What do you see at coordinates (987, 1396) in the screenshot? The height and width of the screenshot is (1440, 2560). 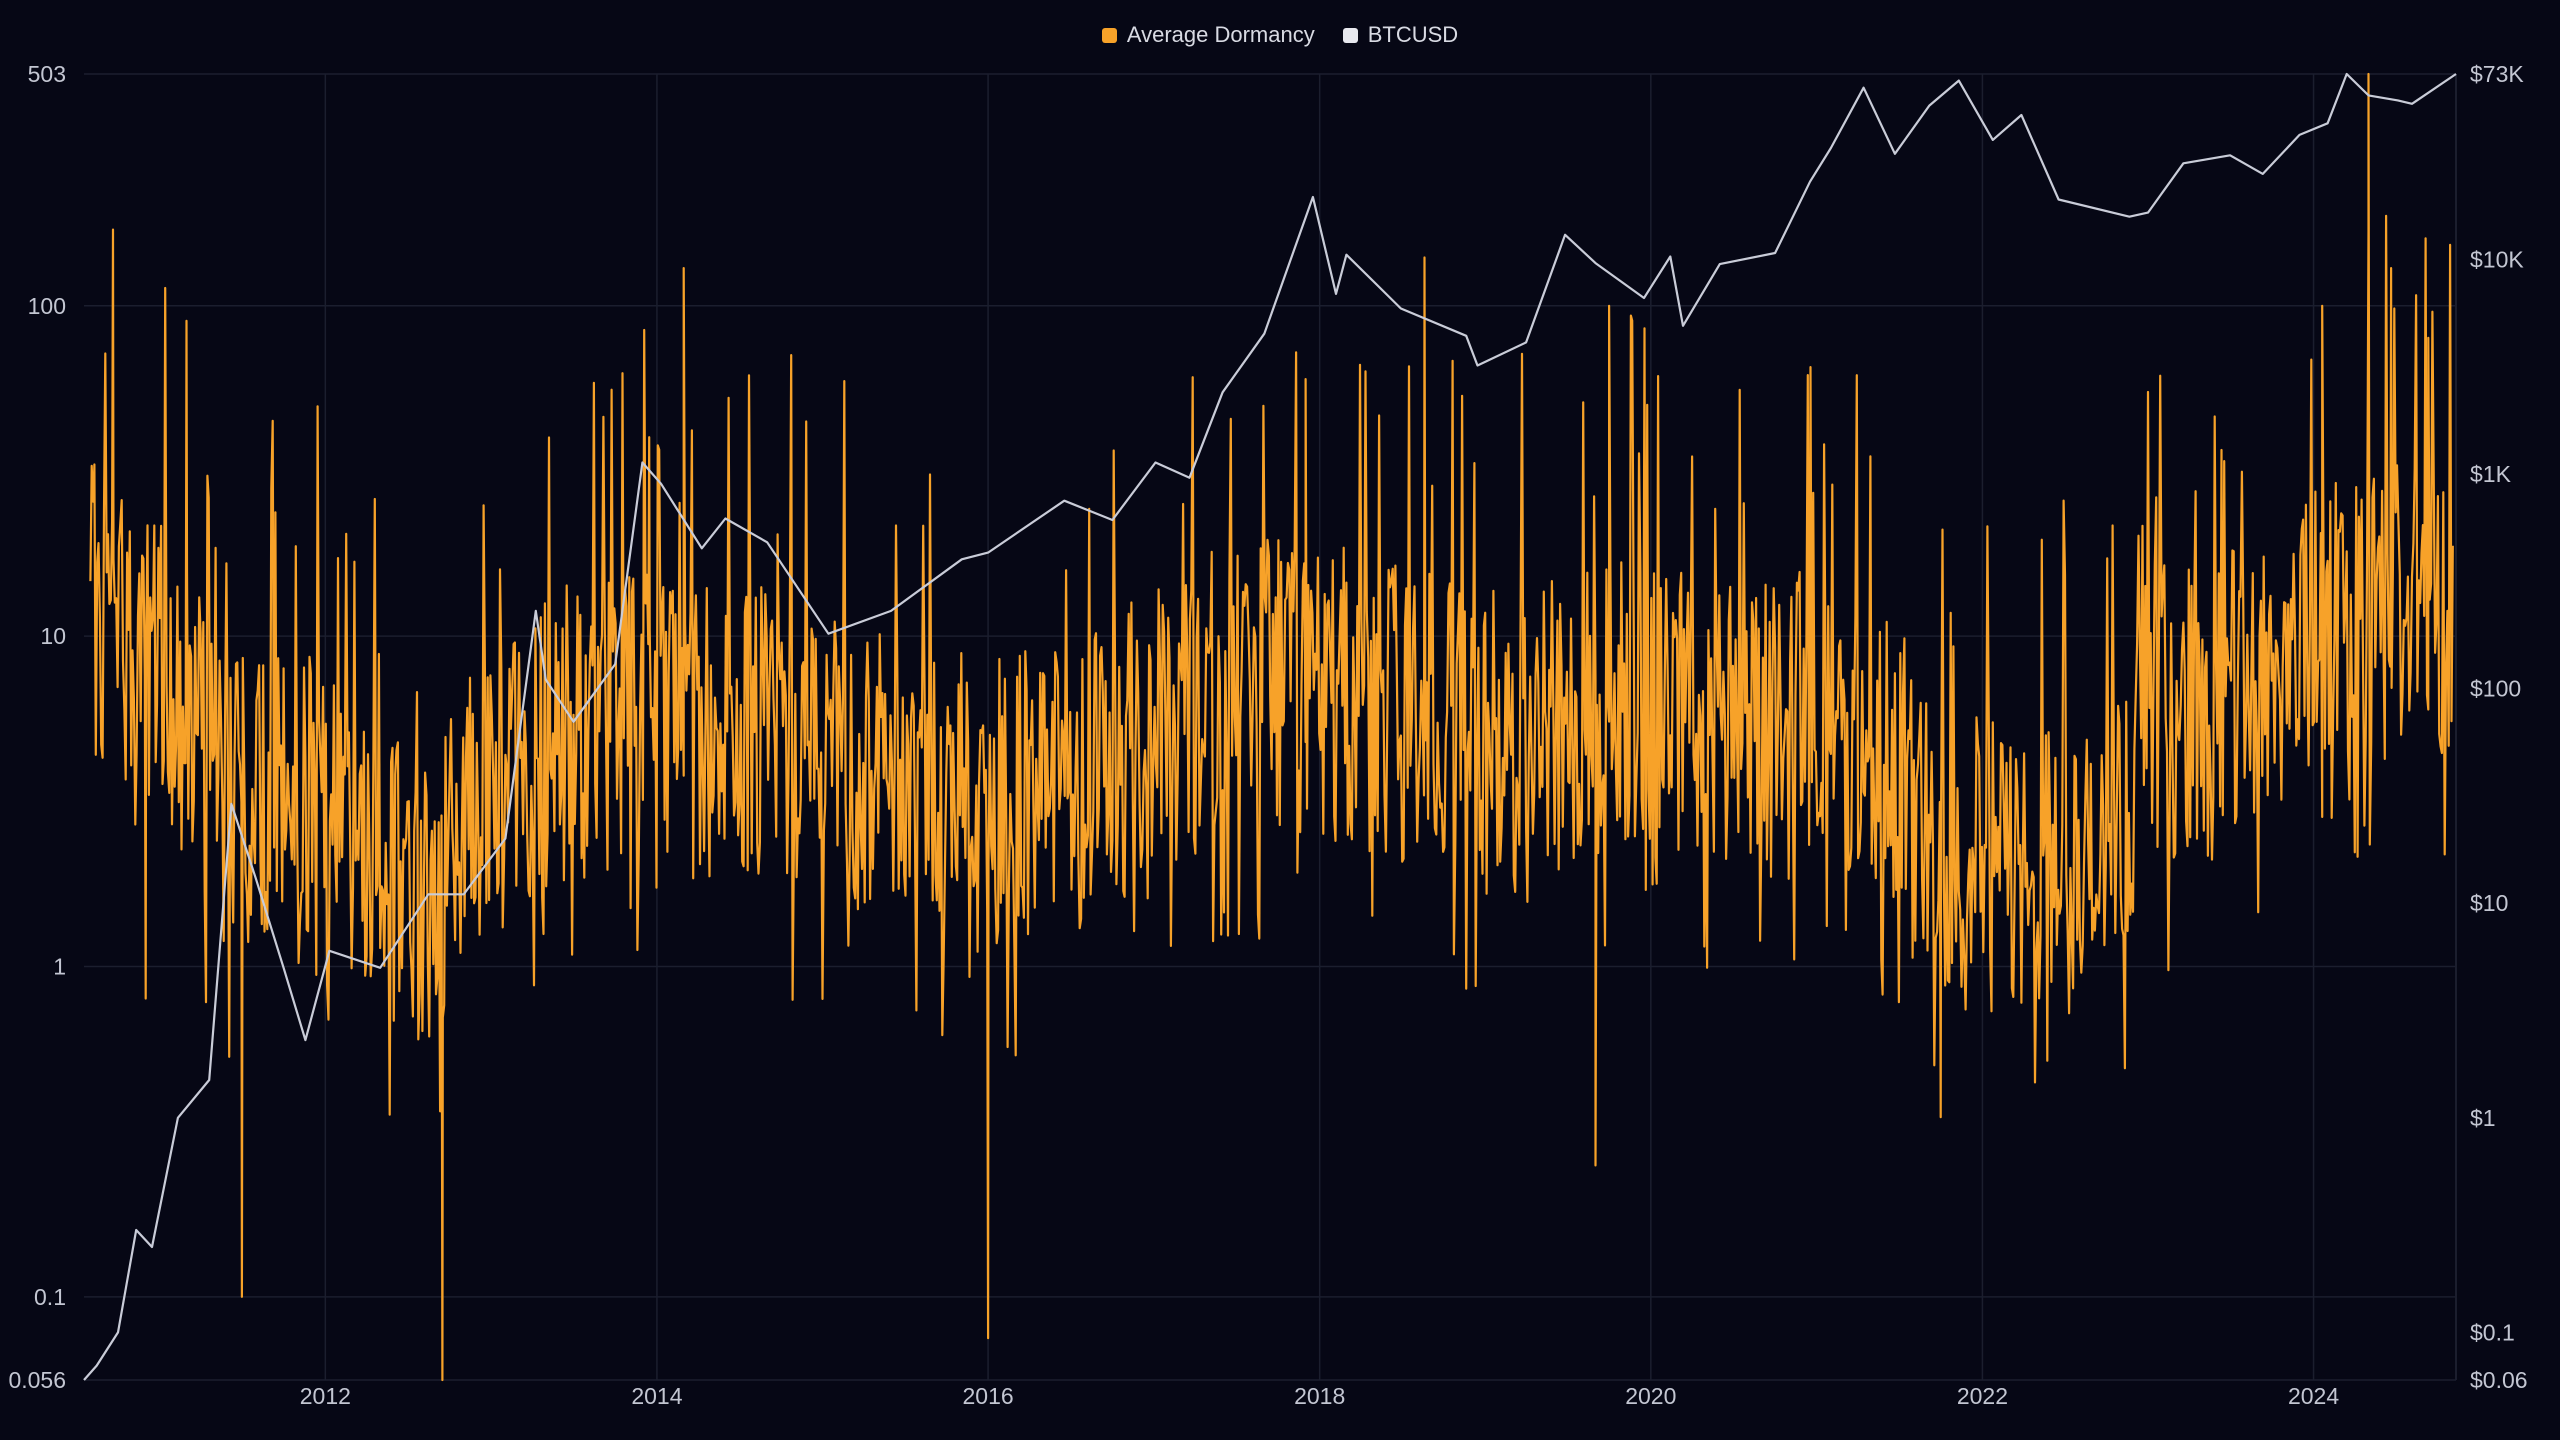 I see `x-tick-label: 2016` at bounding box center [987, 1396].